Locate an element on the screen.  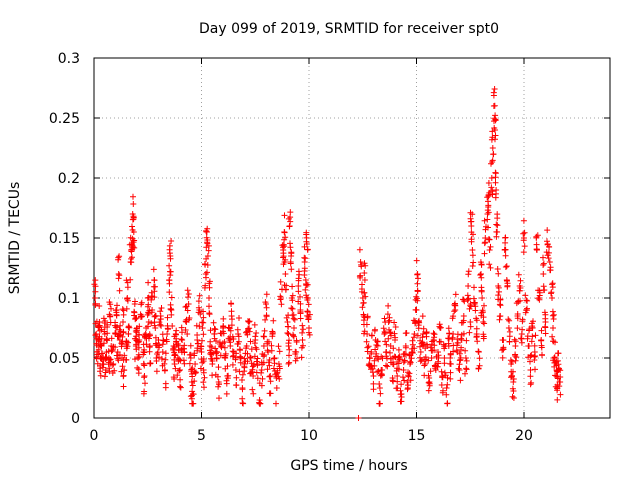
y-tick-label: 0.25 is located at coordinates (64, 119).